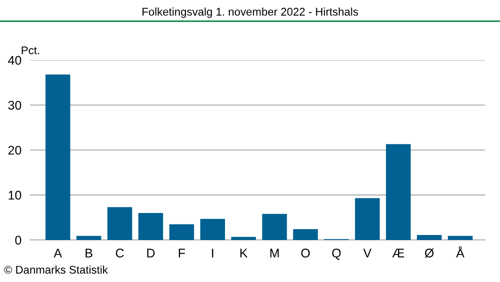  Describe the element at coordinates (460, 252) in the screenshot. I see `x-tick-label: Å` at that location.